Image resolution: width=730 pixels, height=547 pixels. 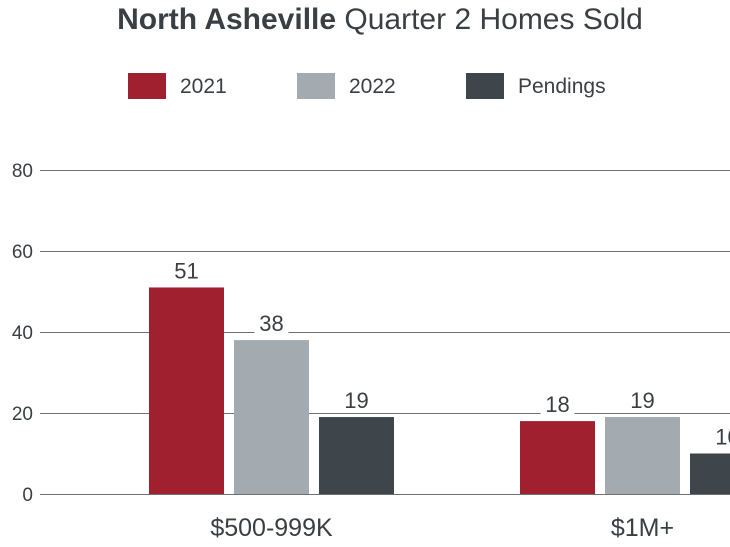 I want to click on data-label-2022-1: 19, so click(x=642, y=400).